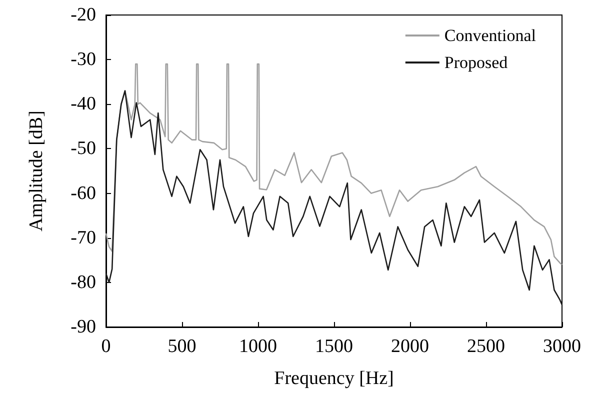 Image resolution: width=611 pixels, height=407 pixels. What do you see at coordinates (83, 15) in the screenshot?
I see `y-tick-label: -20` at bounding box center [83, 15].